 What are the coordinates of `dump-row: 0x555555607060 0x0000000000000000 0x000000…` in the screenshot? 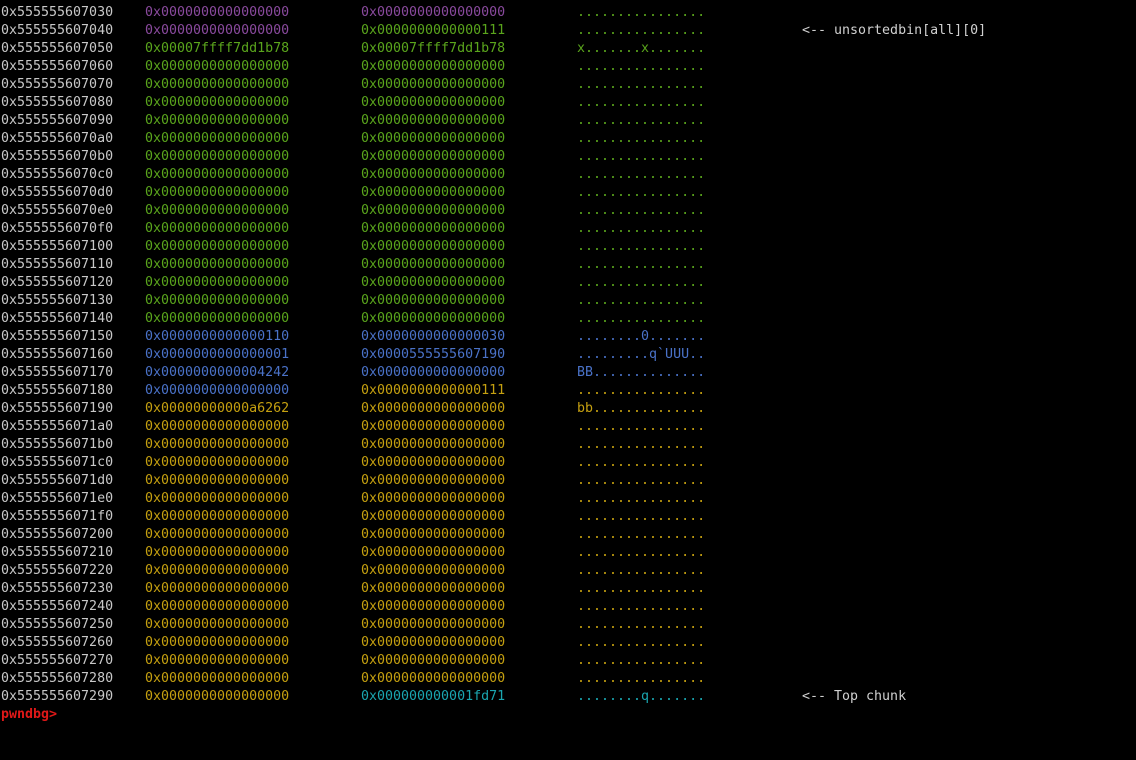 It's located at (568, 67).